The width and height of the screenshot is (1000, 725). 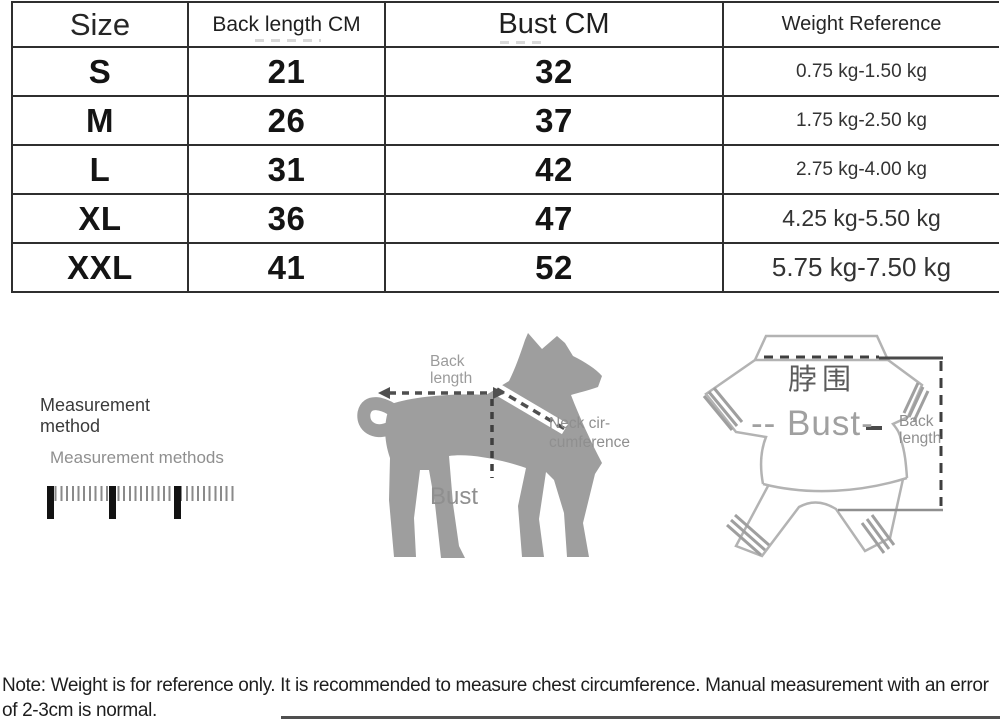 I want to click on arrow-right-icon, so click(x=499, y=393).